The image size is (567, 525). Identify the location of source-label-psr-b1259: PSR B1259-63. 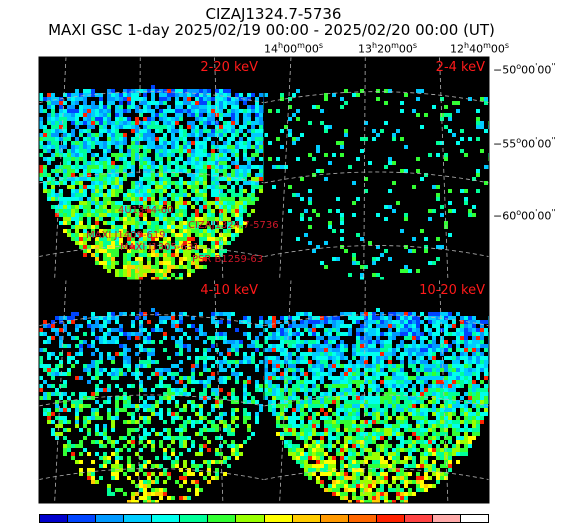
(227, 259).